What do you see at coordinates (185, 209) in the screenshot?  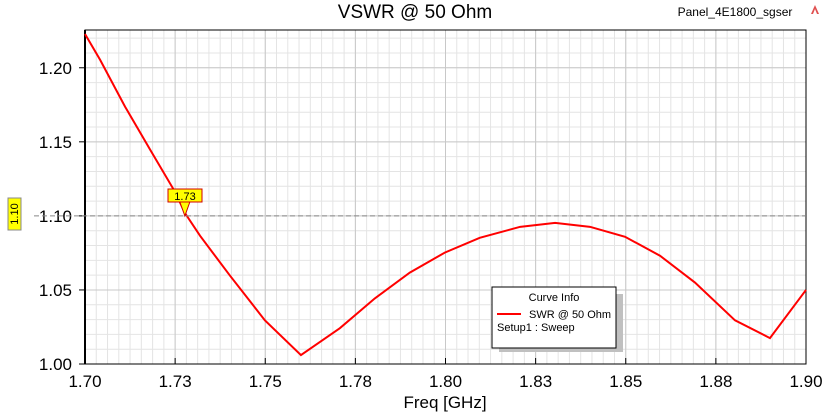 I see `marker-pointer-icon` at bounding box center [185, 209].